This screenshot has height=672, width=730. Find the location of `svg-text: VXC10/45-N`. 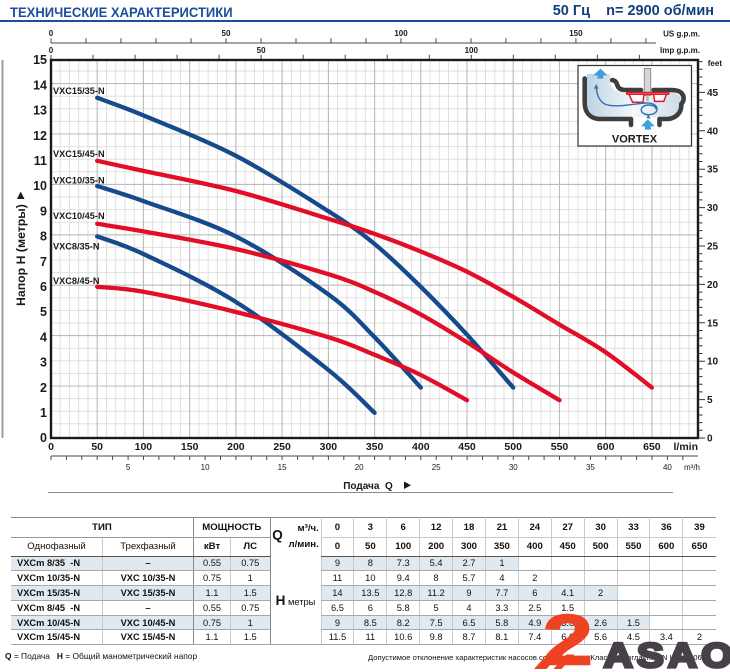

svg-text: VXC10/45-N is located at coordinates (79, 216).